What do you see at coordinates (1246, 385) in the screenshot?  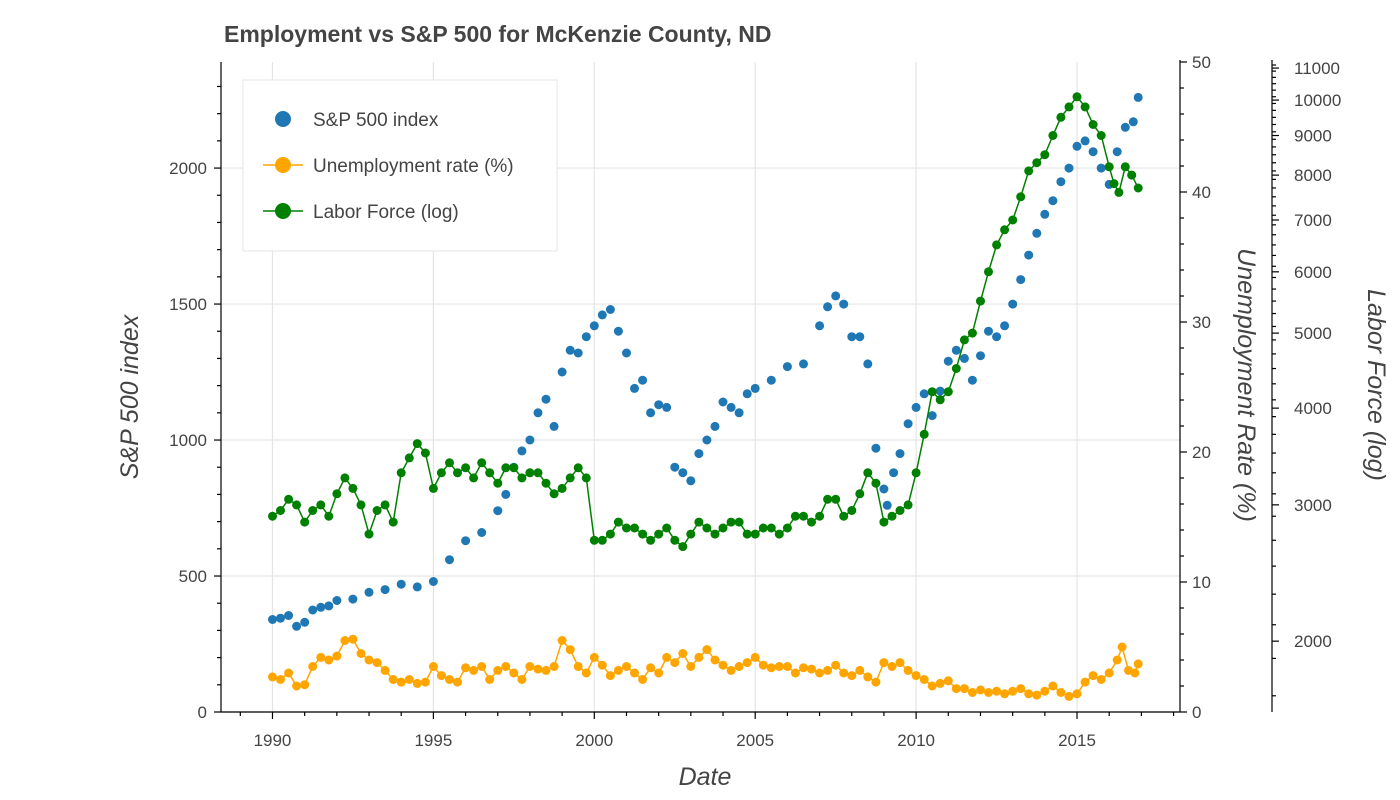 I see `y2-axis-label: Unemployment Rate (%)` at bounding box center [1246, 385].